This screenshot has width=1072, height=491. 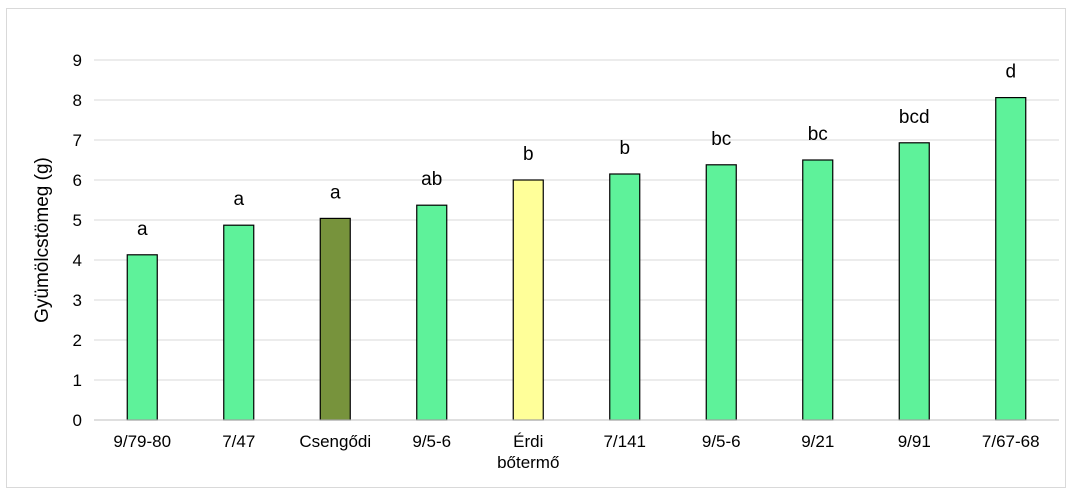 I want to click on y-tick-label: 8, so click(x=77, y=100).